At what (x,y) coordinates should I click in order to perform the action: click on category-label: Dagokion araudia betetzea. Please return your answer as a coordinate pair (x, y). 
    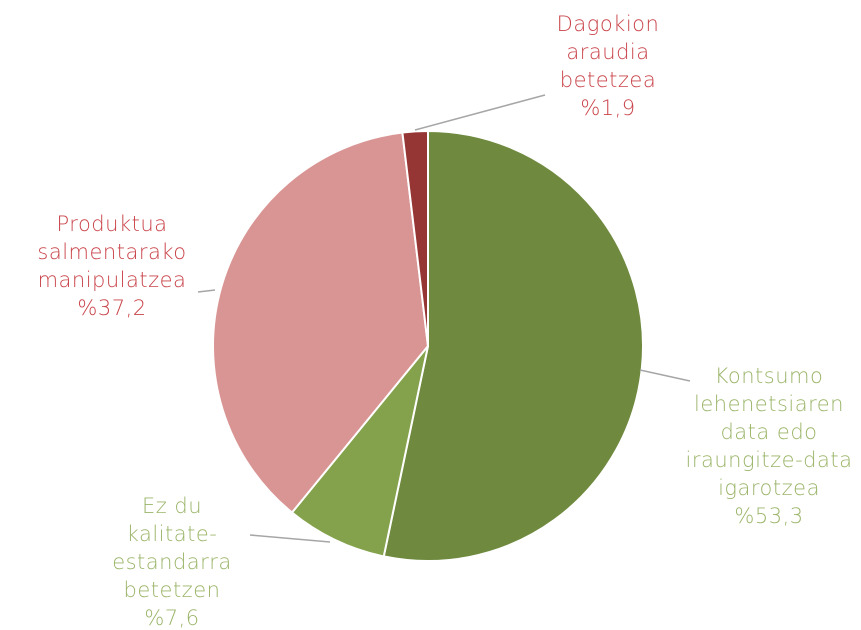
    Looking at the image, I should click on (608, 52).